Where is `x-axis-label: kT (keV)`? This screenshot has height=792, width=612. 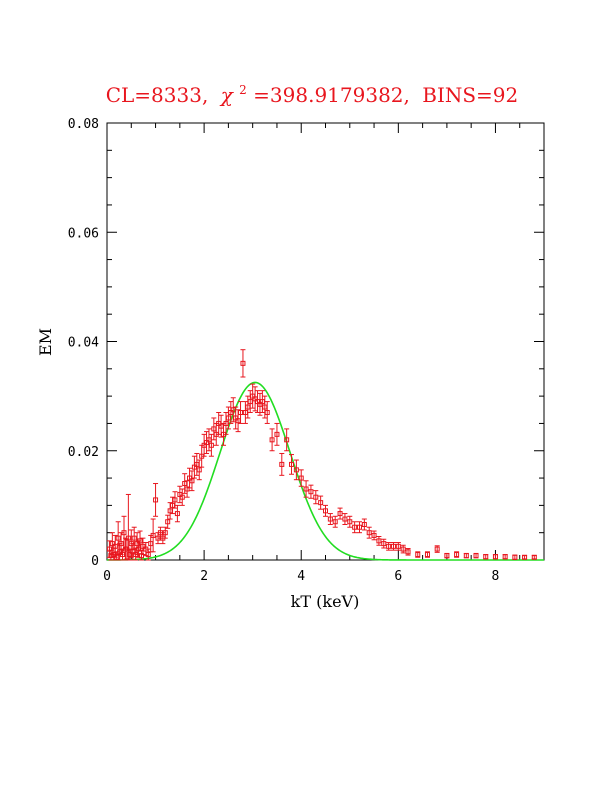
x-axis-label: kT (keV) is located at coordinates (325, 601).